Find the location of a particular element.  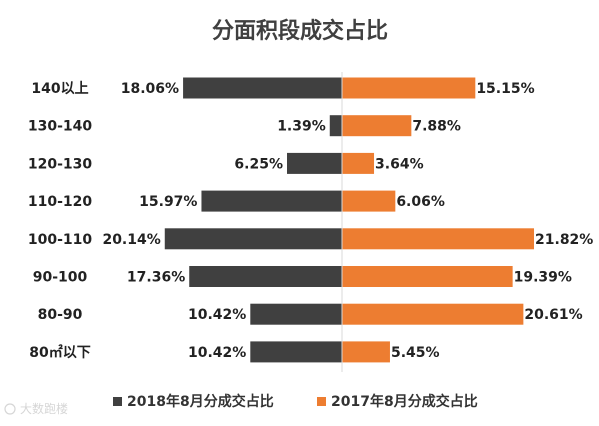

watermark-icon is located at coordinates (10, 409).